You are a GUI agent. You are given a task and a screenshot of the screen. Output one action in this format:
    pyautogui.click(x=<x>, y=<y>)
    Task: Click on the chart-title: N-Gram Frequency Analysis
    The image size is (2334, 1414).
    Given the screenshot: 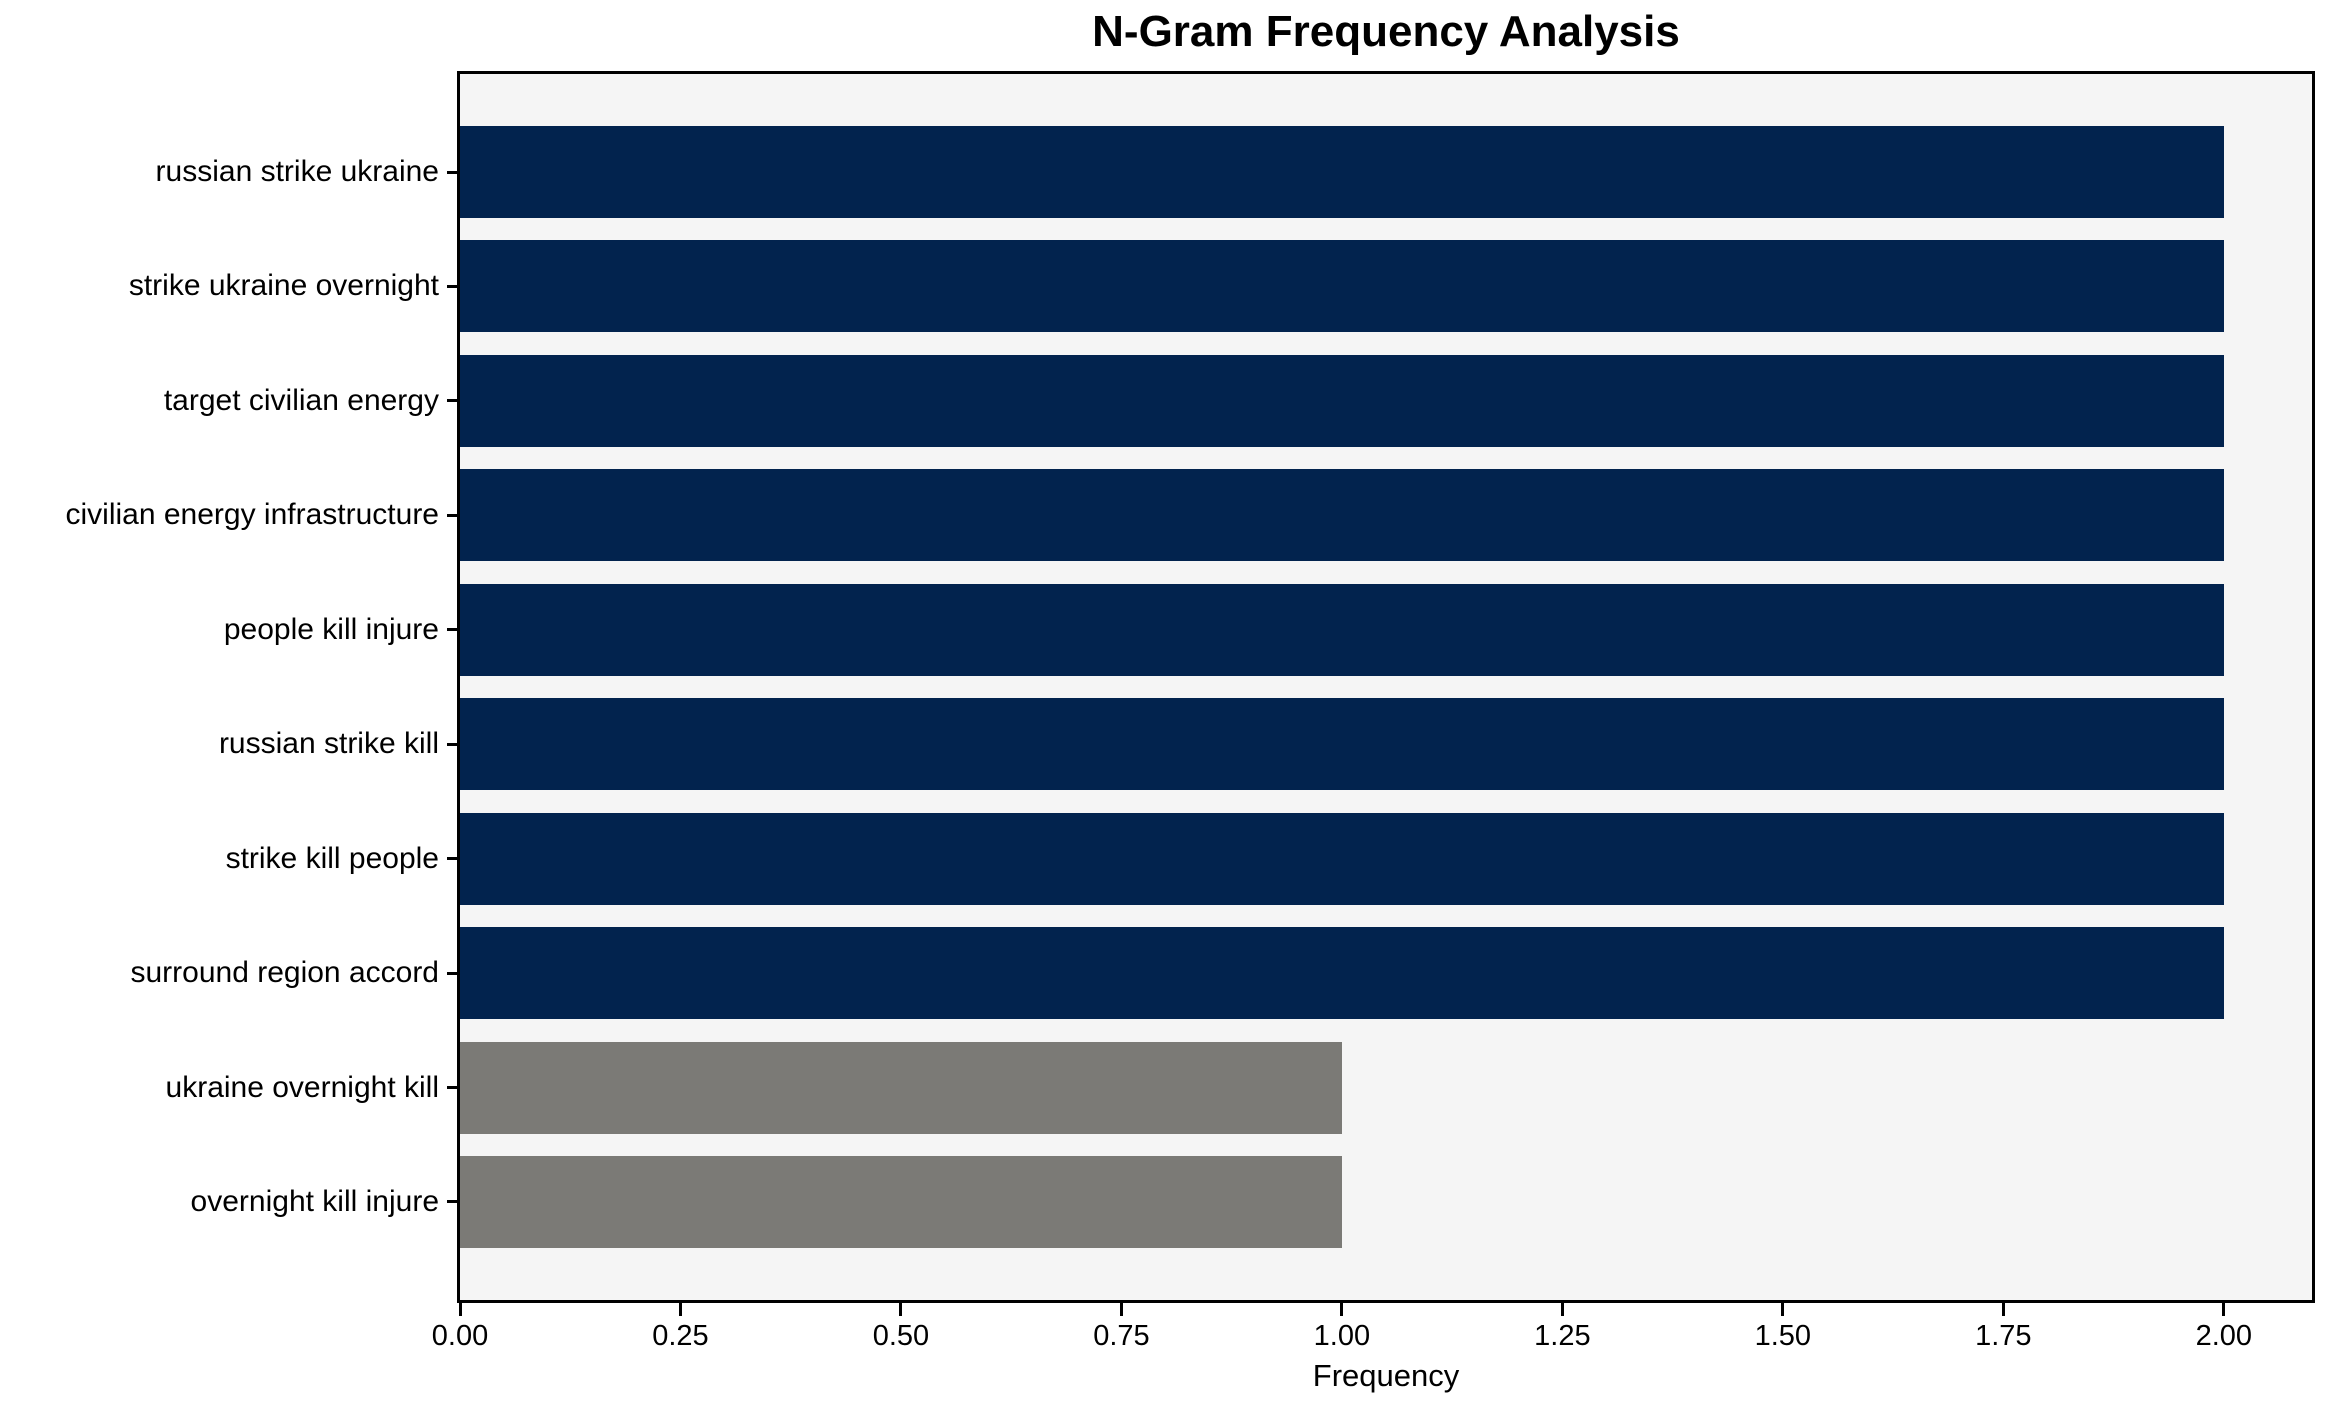 What is the action you would take?
    pyautogui.click(x=1386, y=31)
    